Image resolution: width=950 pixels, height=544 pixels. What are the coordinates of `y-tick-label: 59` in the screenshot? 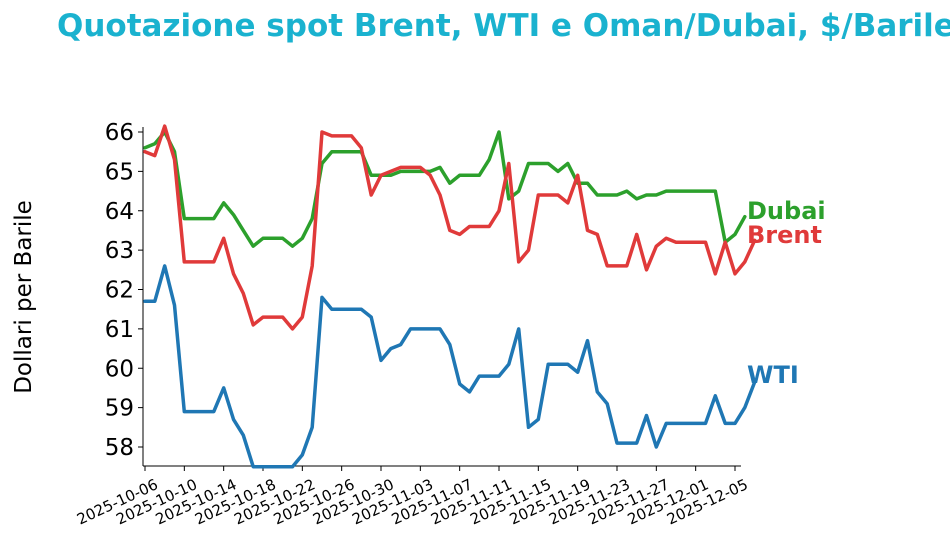 It's located at (119, 409).